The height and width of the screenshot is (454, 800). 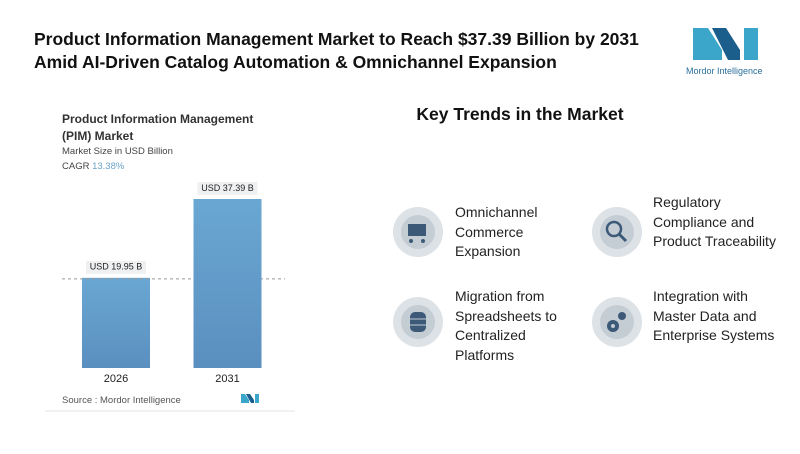 I want to click on database-icon, so click(x=418, y=322).